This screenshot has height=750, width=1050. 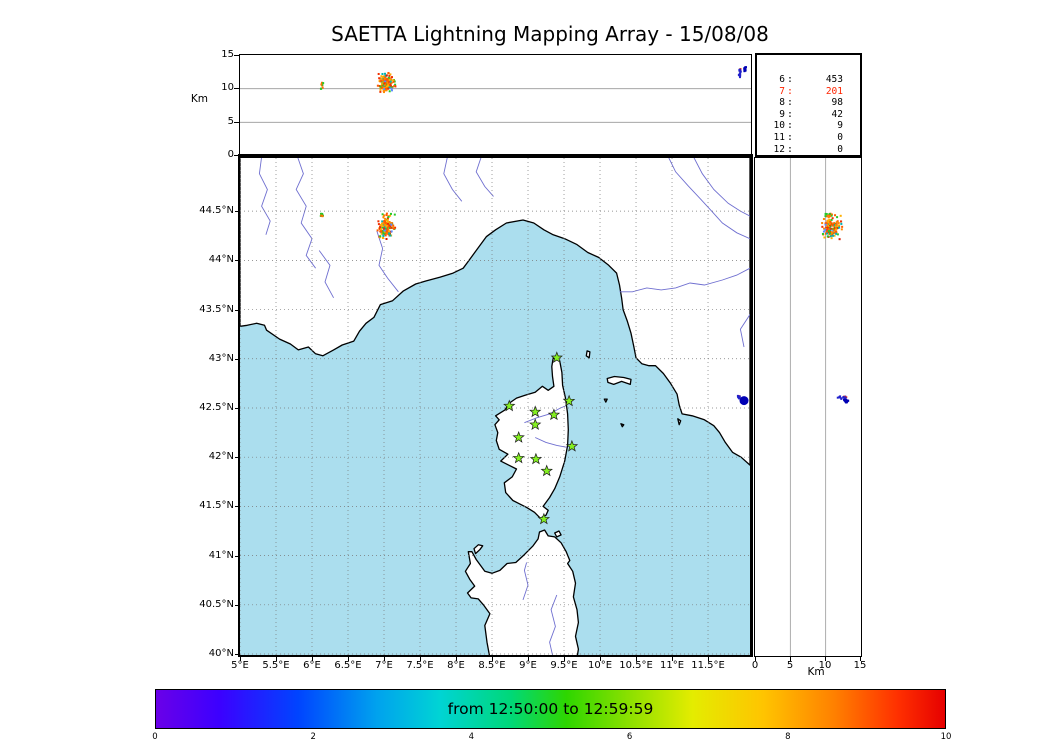 What do you see at coordinates (779, 137) in the screenshot?
I see `stats-cell: 11` at bounding box center [779, 137].